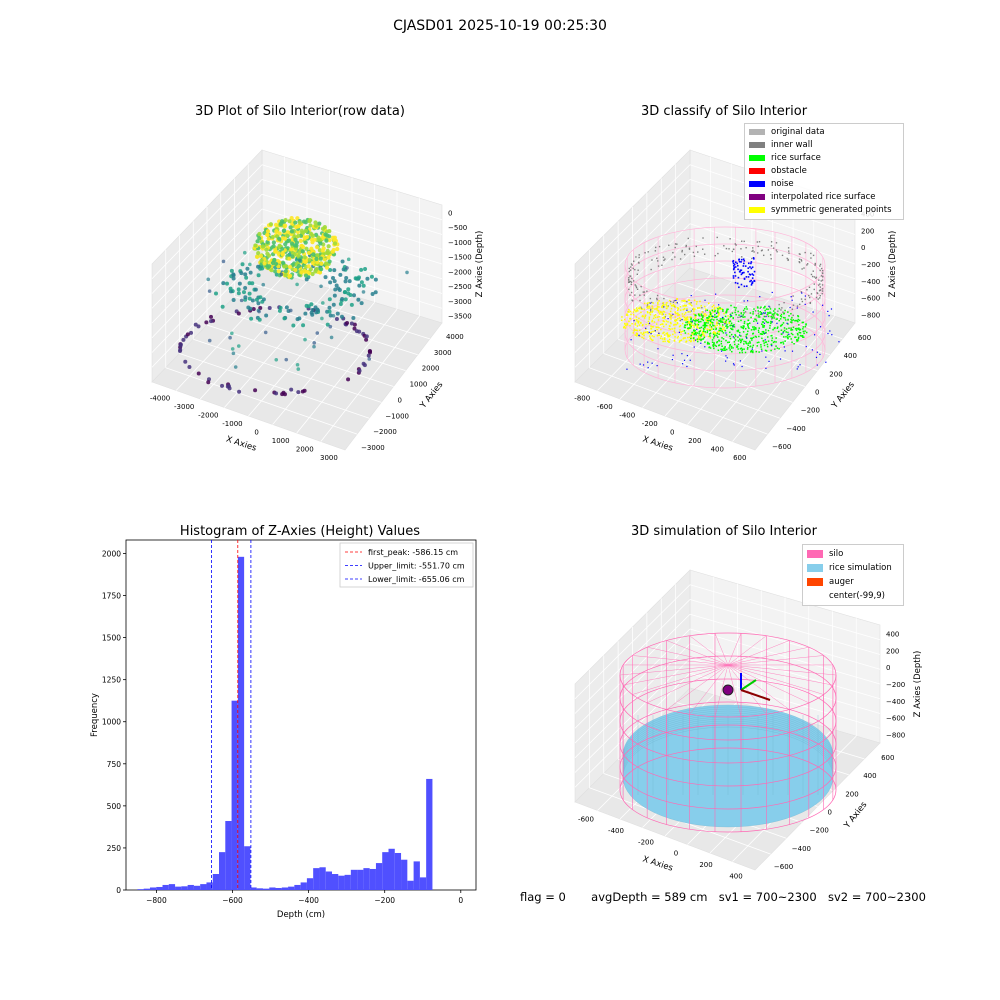 The image size is (1000, 1000). Describe the element at coordinates (697, 687) in the screenshot. I see `silo-roof` at that location.